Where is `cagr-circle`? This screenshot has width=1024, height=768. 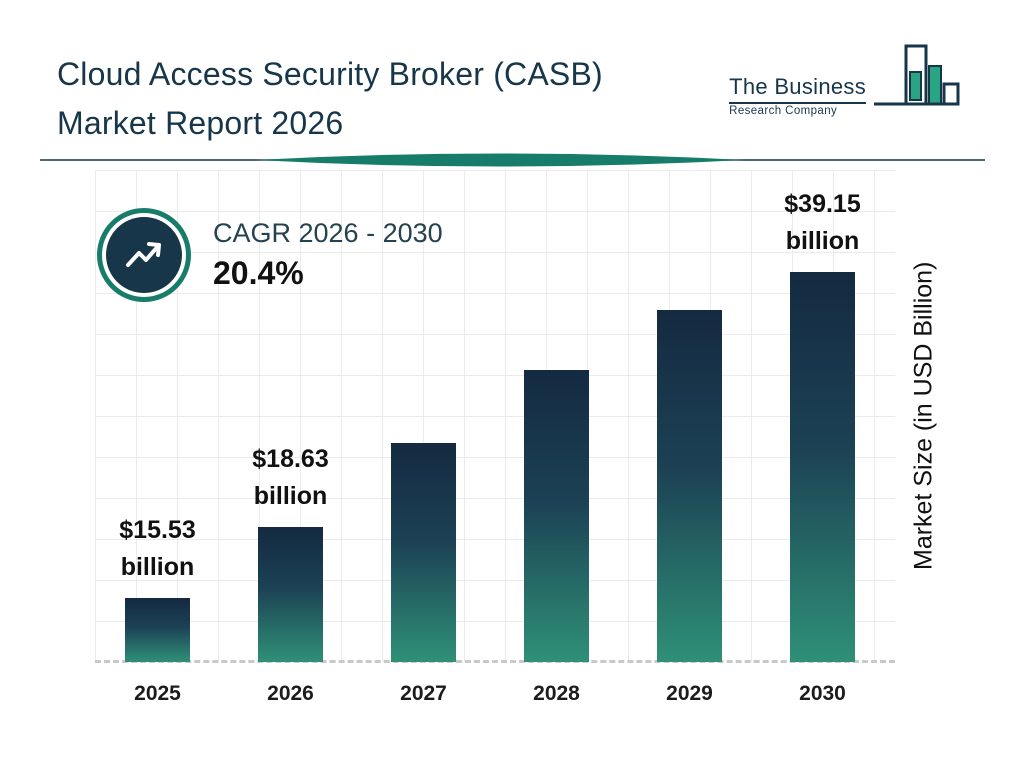
cagr-circle is located at coordinates (144, 255).